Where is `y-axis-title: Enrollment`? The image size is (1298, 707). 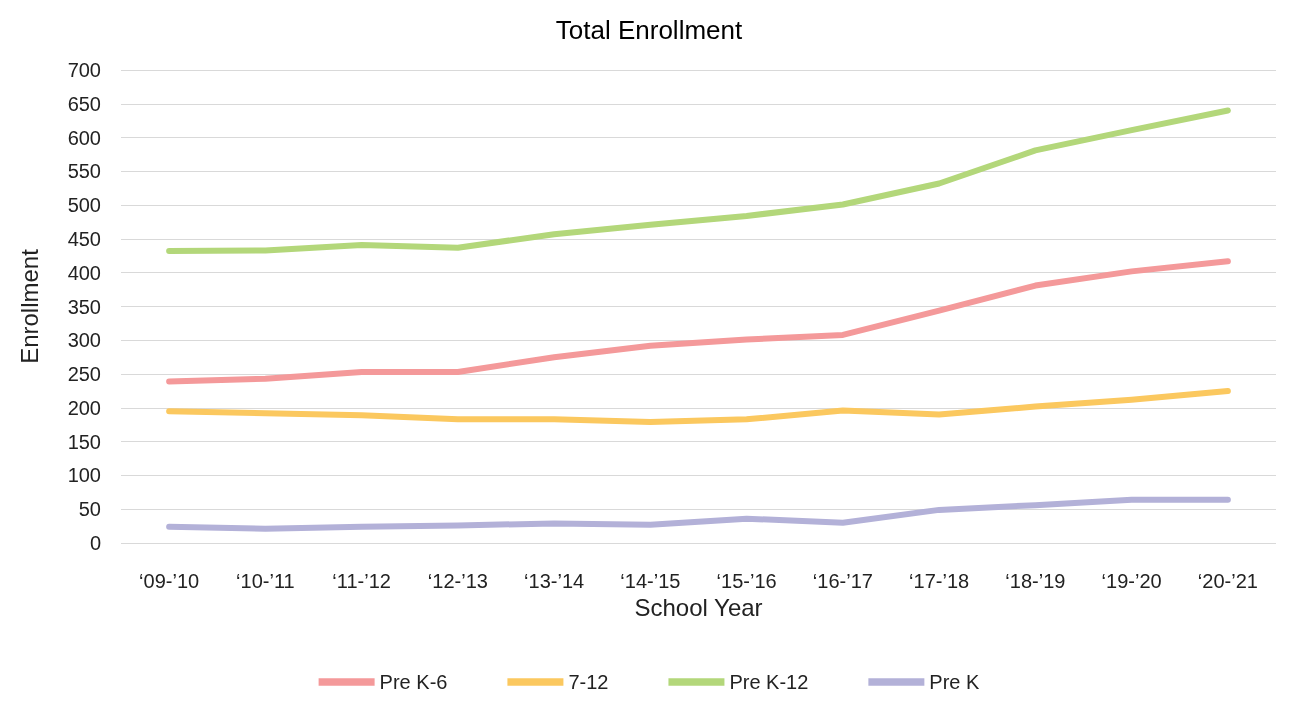 y-axis-title: Enrollment is located at coordinates (29, 306).